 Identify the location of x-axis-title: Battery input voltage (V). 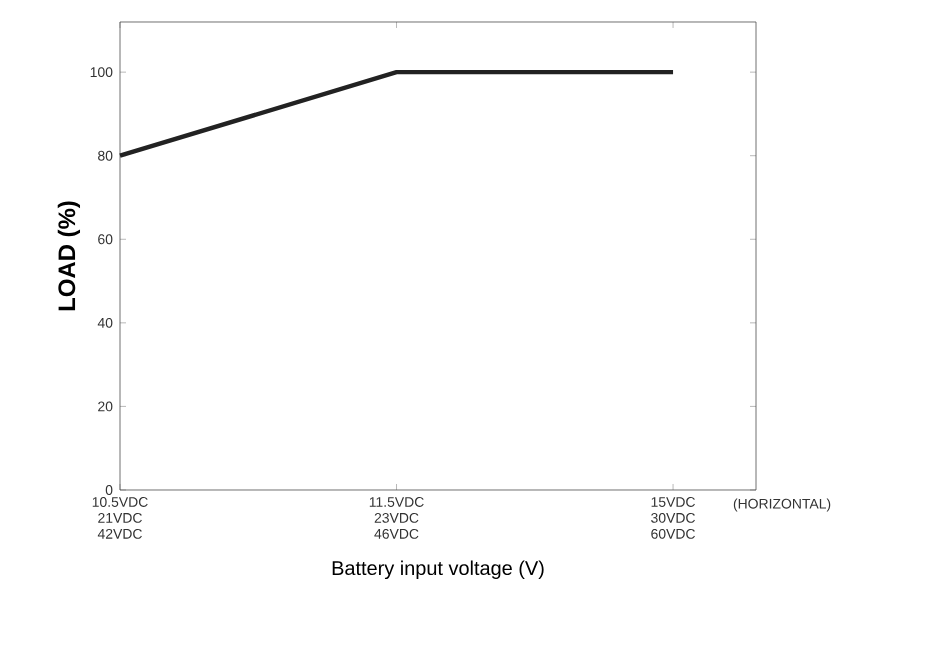
(438, 570).